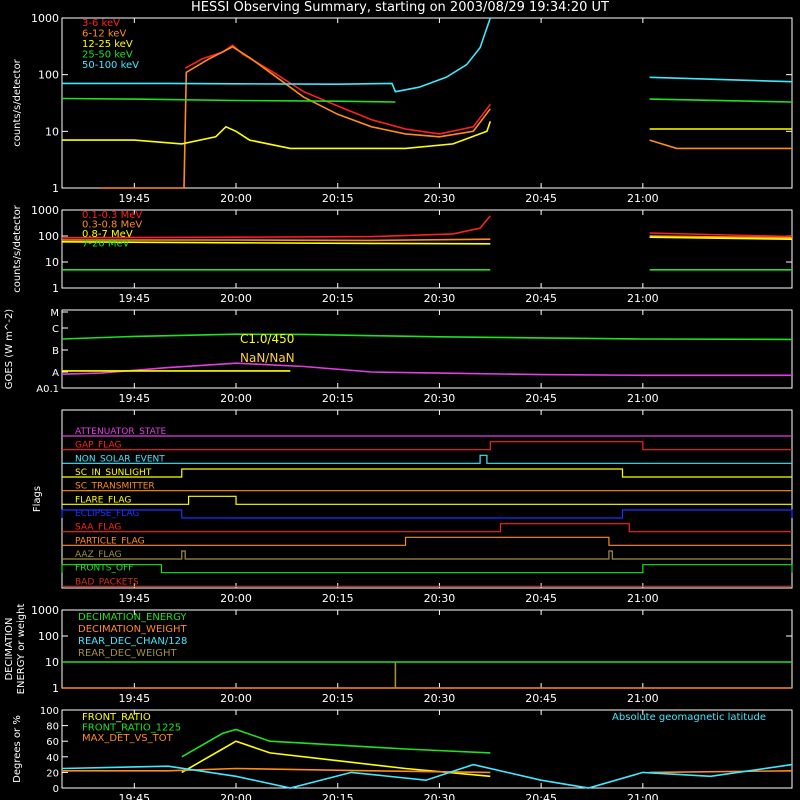 This screenshot has height=800, width=800. I want to click on panel5-y-tick-label: 10, so click(52, 662).